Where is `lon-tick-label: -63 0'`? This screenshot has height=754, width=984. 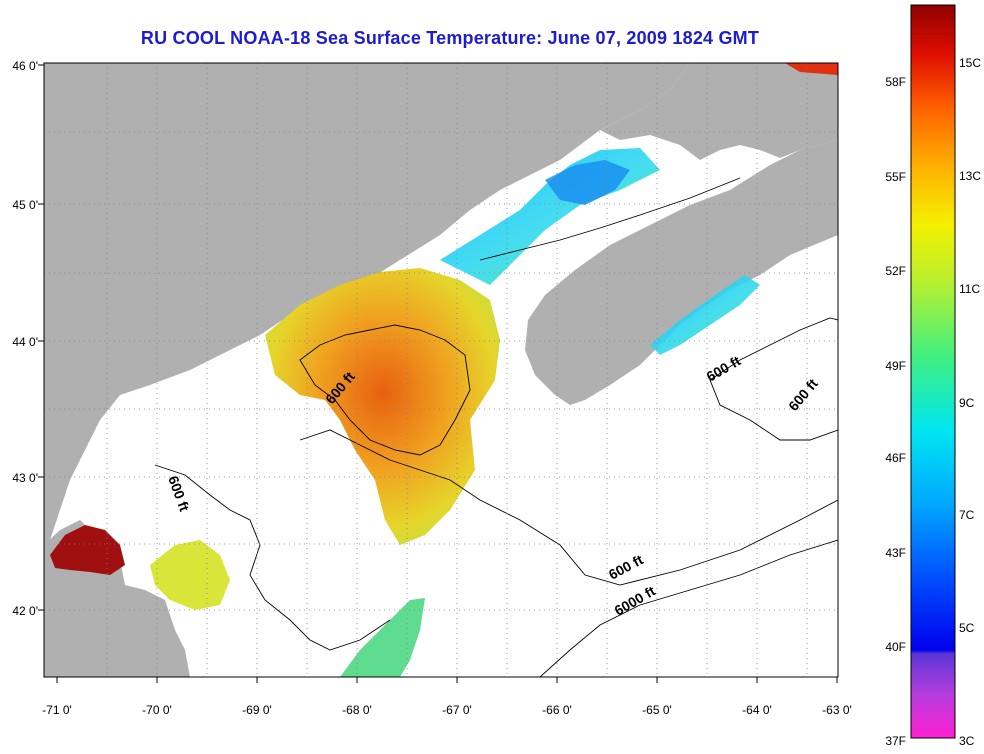 lon-tick-label: -63 0' is located at coordinates (837, 710).